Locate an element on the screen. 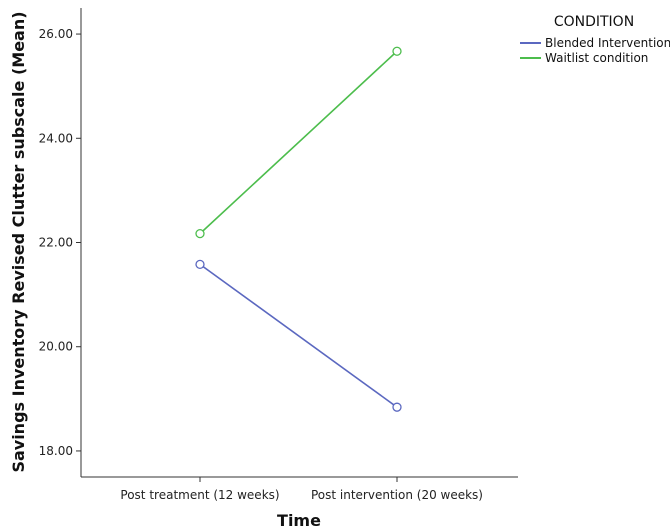 The height and width of the screenshot is (532, 670). y-axis-ticks: 18.00 20.00 22.00 24.00 26.00 is located at coordinates (60, 242).